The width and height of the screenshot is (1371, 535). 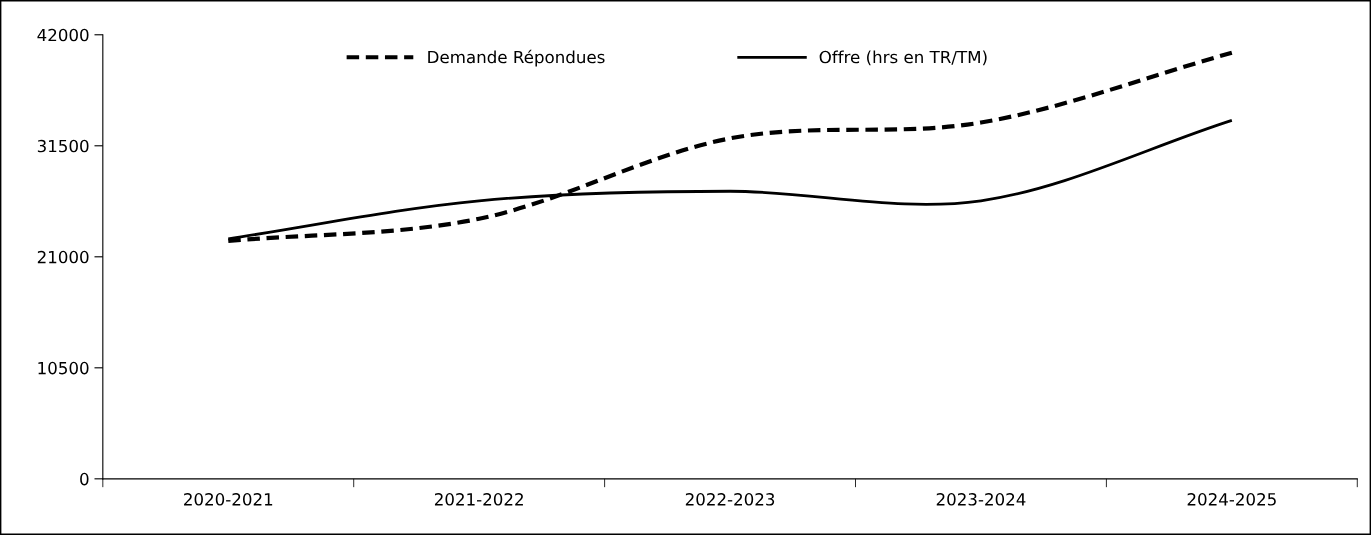 I want to click on x-tick-label: 2022-2023, so click(x=730, y=499).